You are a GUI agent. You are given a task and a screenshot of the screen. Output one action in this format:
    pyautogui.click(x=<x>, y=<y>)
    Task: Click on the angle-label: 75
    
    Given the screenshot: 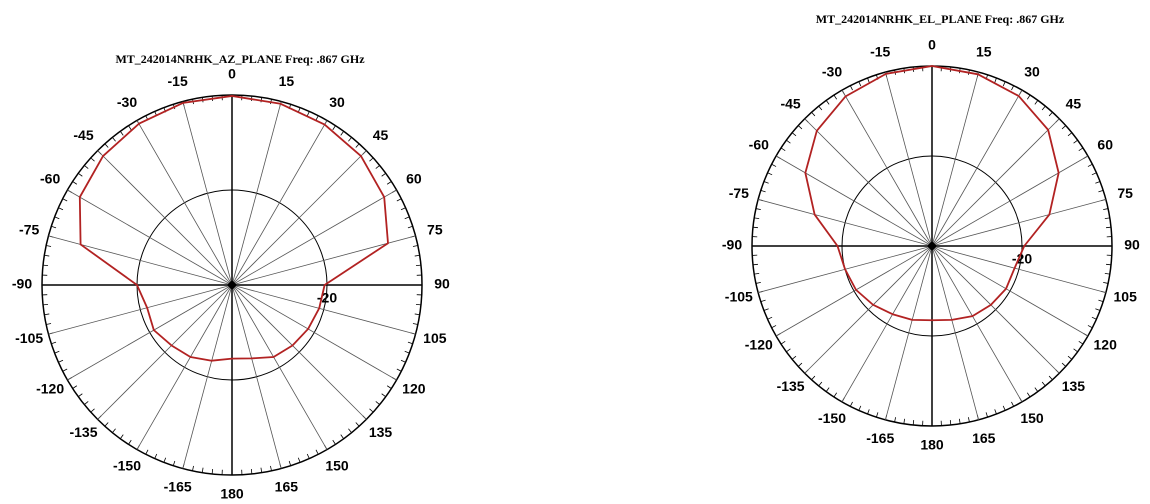 What is the action you would take?
    pyautogui.click(x=435, y=229)
    